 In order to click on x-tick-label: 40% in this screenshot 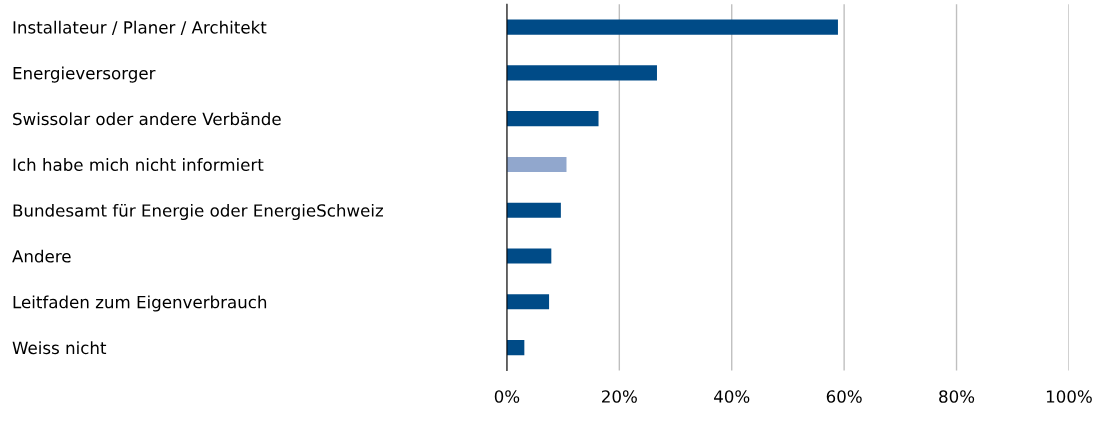, I will do `click(732, 396)`.